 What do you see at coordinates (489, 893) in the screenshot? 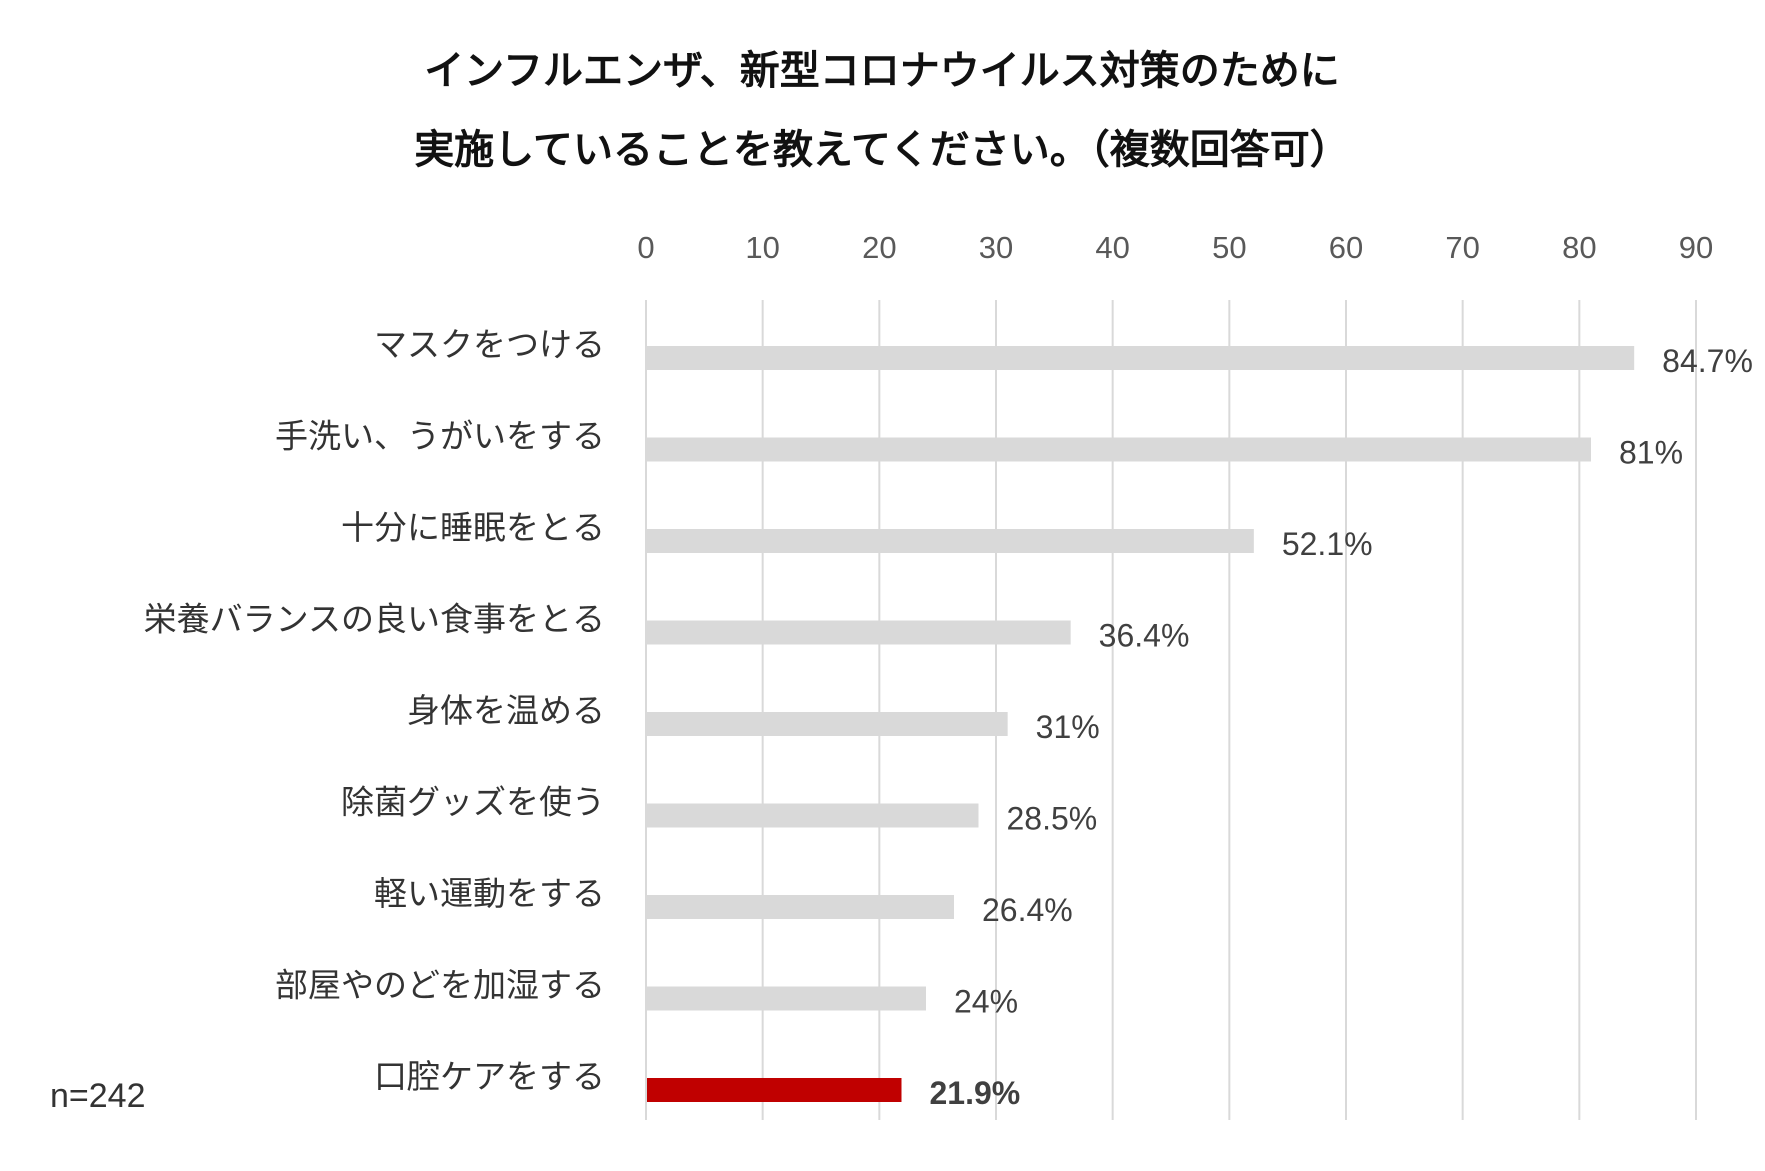
I see `category-label-6: 軽い運動をする` at bounding box center [489, 893].